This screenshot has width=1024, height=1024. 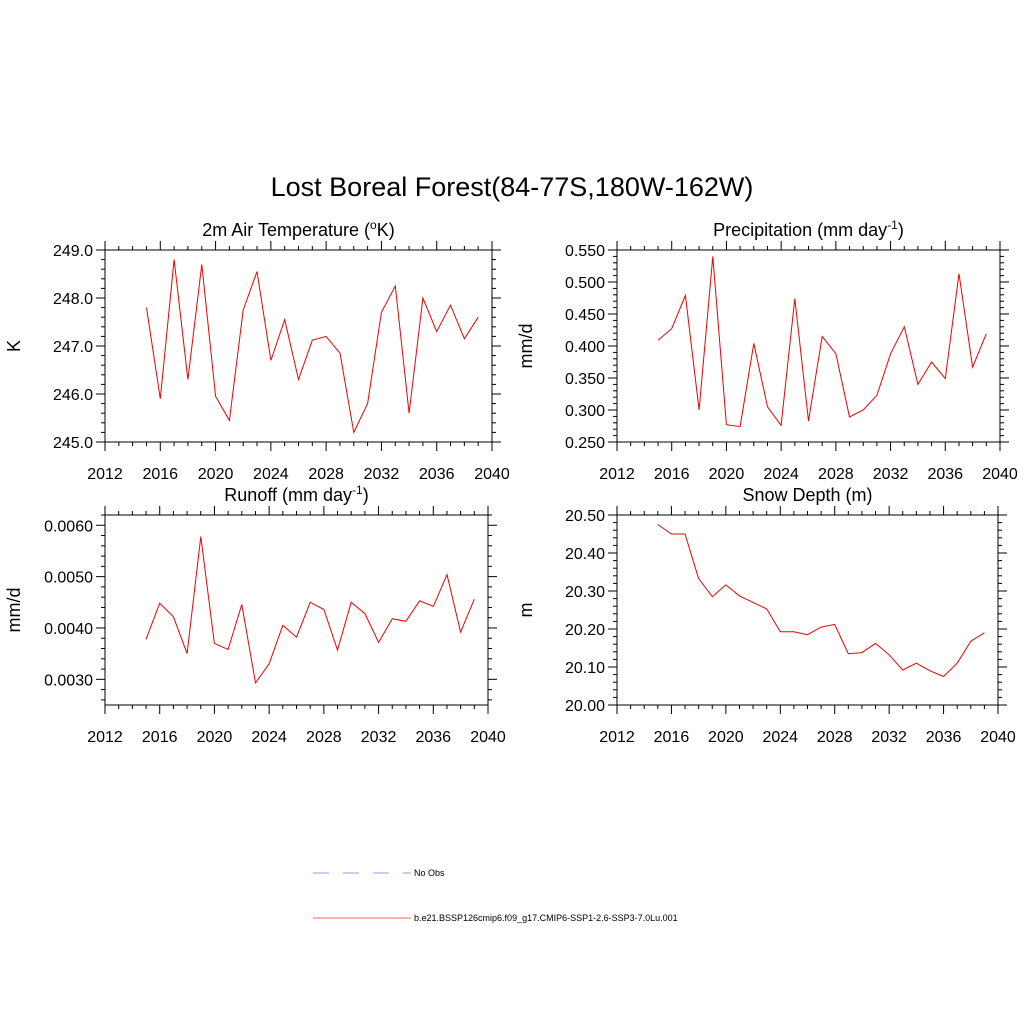 I want to click on panel-title: Snow Depth (m), so click(x=807, y=495).